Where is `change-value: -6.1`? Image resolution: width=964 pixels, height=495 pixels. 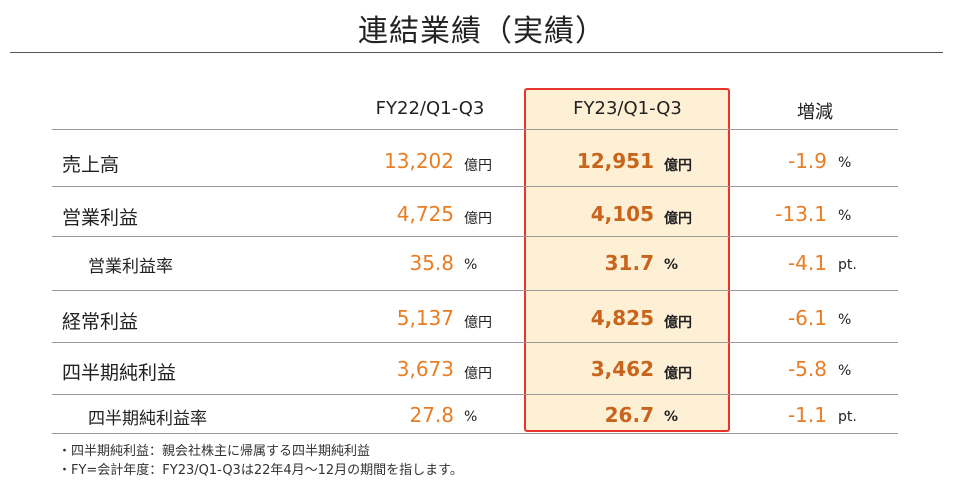
change-value: -6.1 is located at coordinates (807, 318).